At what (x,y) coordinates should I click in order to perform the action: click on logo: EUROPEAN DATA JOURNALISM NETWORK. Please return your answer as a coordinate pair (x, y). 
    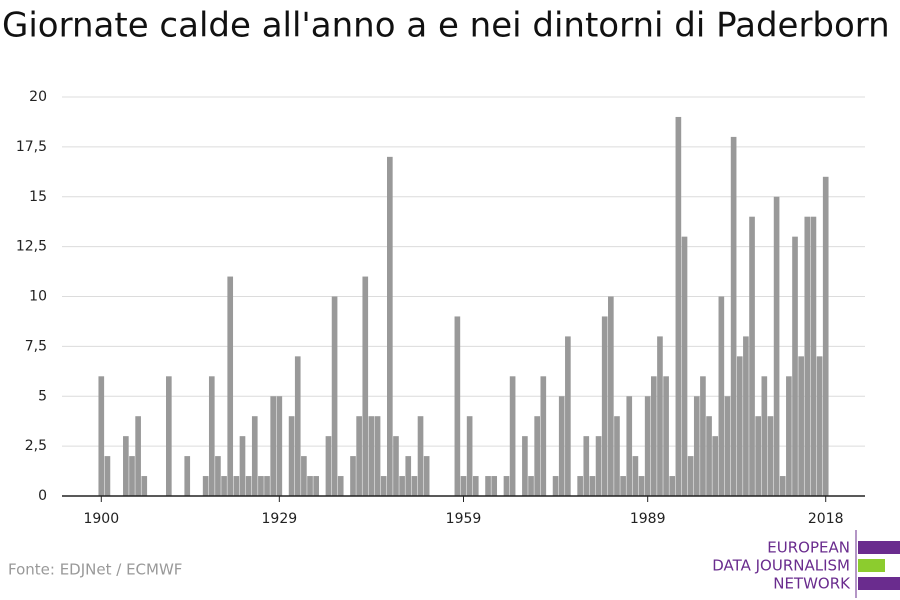
    Looking at the image, I should click on (806, 564).